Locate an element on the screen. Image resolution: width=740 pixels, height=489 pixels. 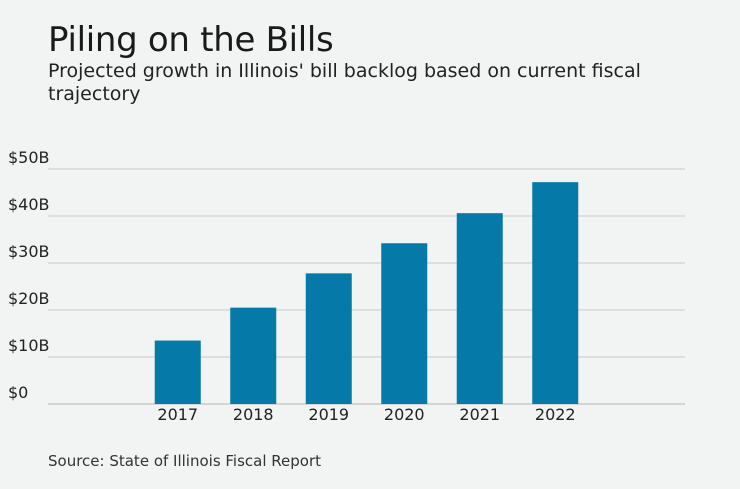
x-tick-label-2020: 2020 is located at coordinates (404, 414).